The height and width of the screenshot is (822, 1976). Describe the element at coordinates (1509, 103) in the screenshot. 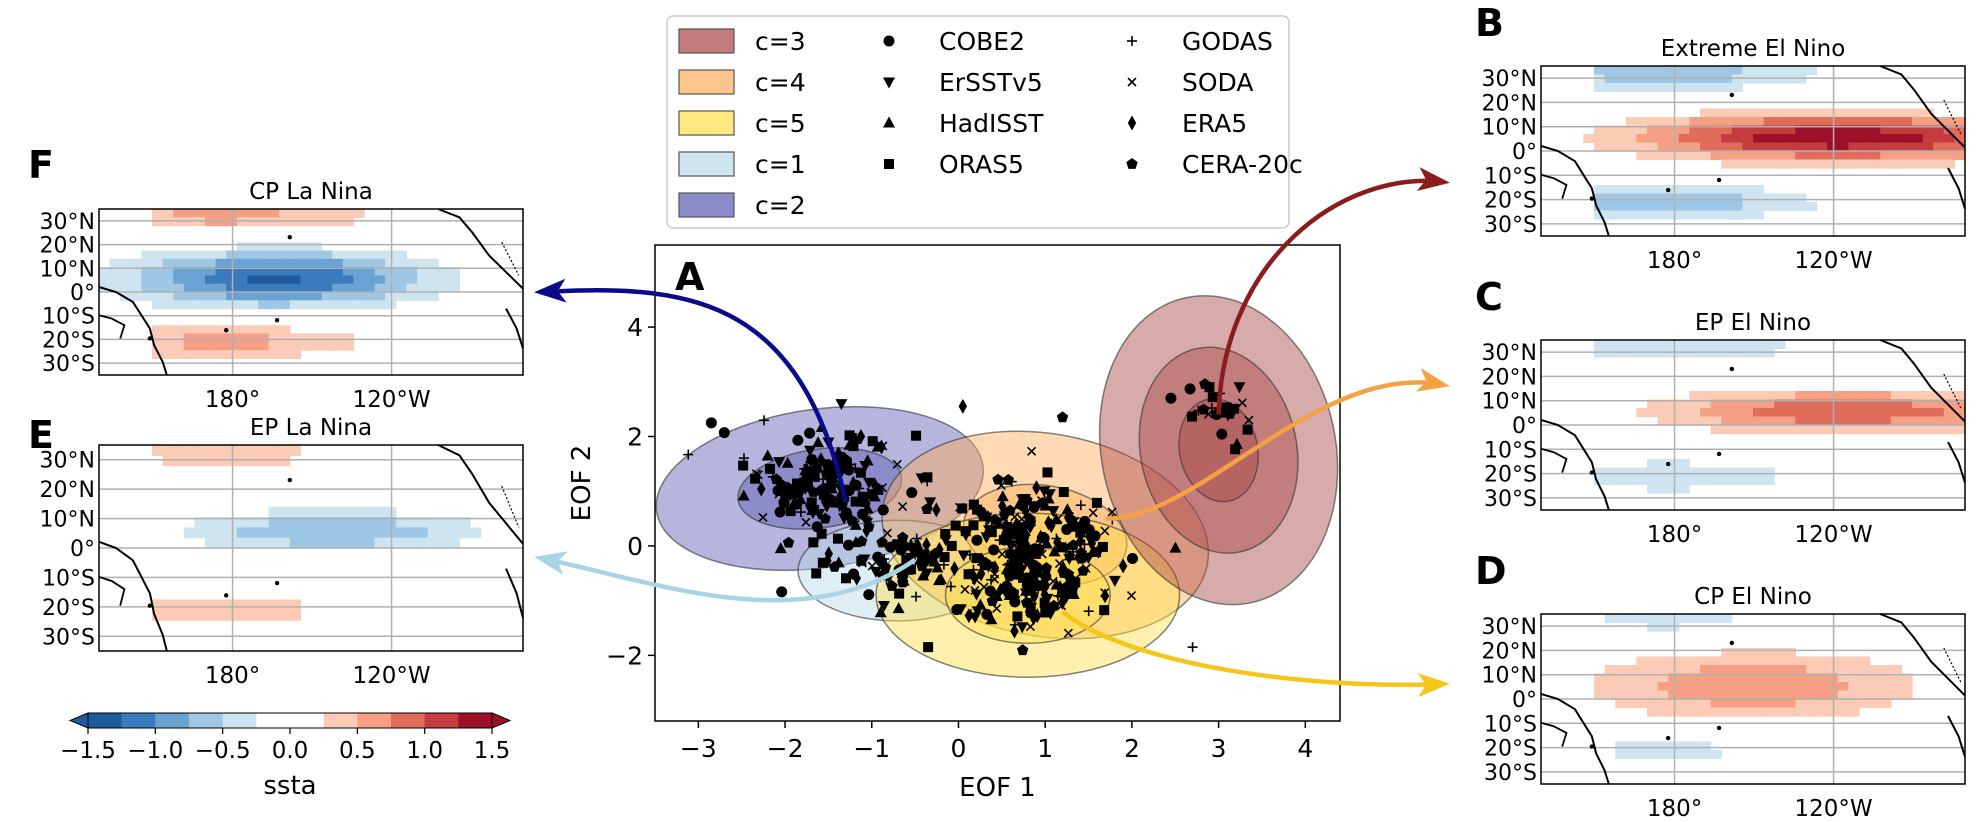

I see `lat-tick-label: 20°N` at that location.